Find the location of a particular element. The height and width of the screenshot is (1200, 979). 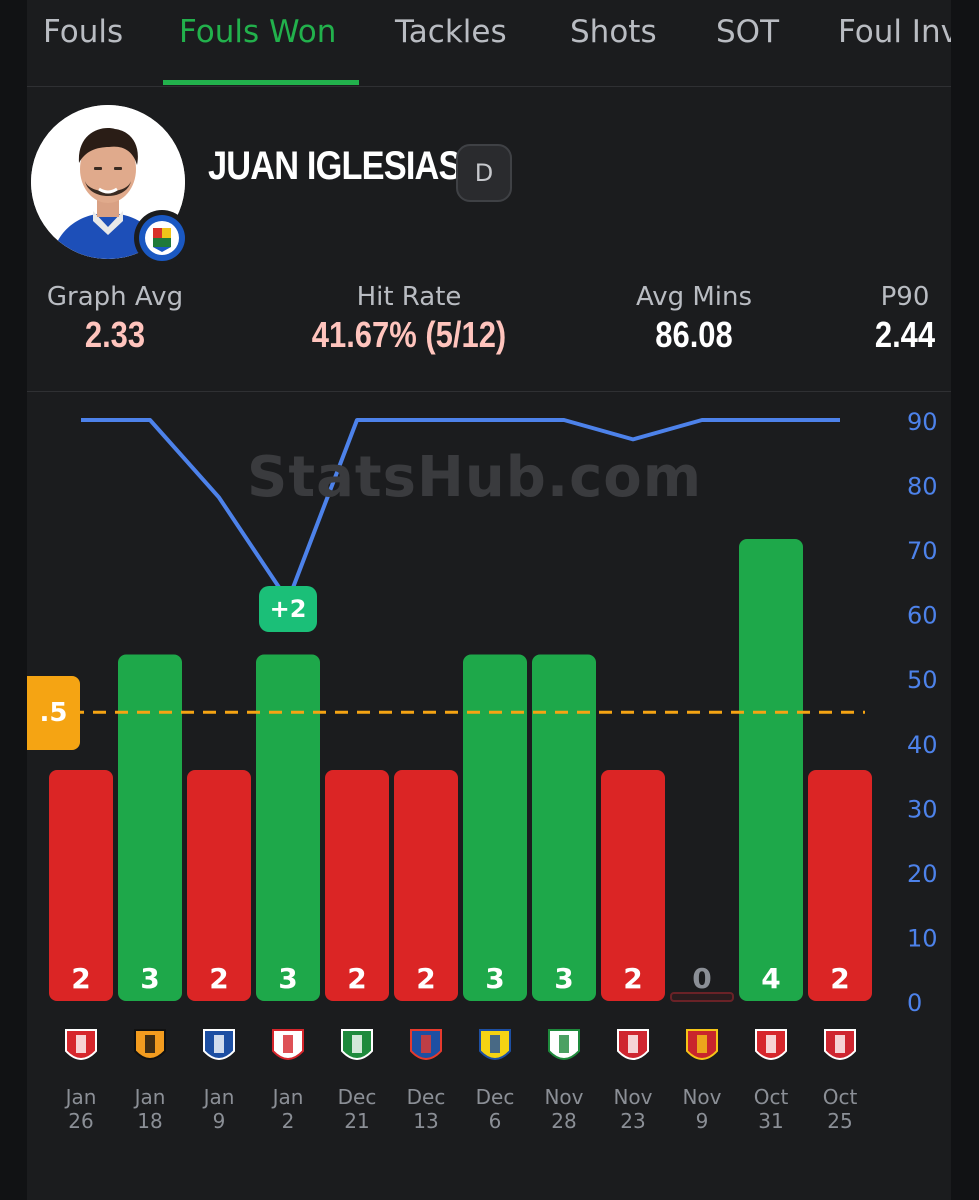

stat-hit-rate: Hit Rate 41.67% (5/12) is located at coordinates (409, 319).